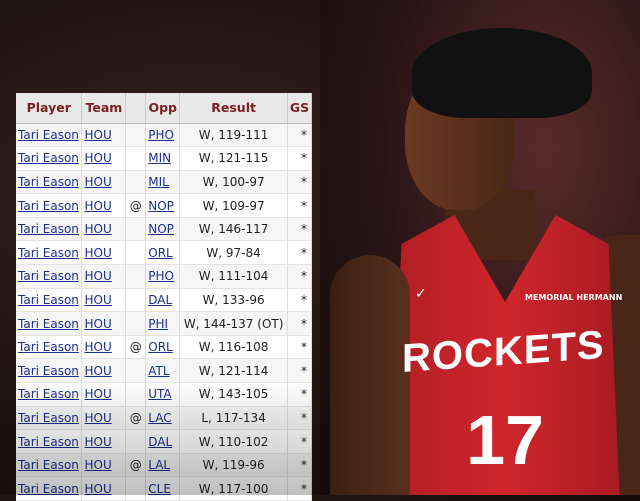 This screenshot has width=640, height=501. I want to click on table-row: Tari Eason HOU MIN W, 121-115 *, so click(164, 158).